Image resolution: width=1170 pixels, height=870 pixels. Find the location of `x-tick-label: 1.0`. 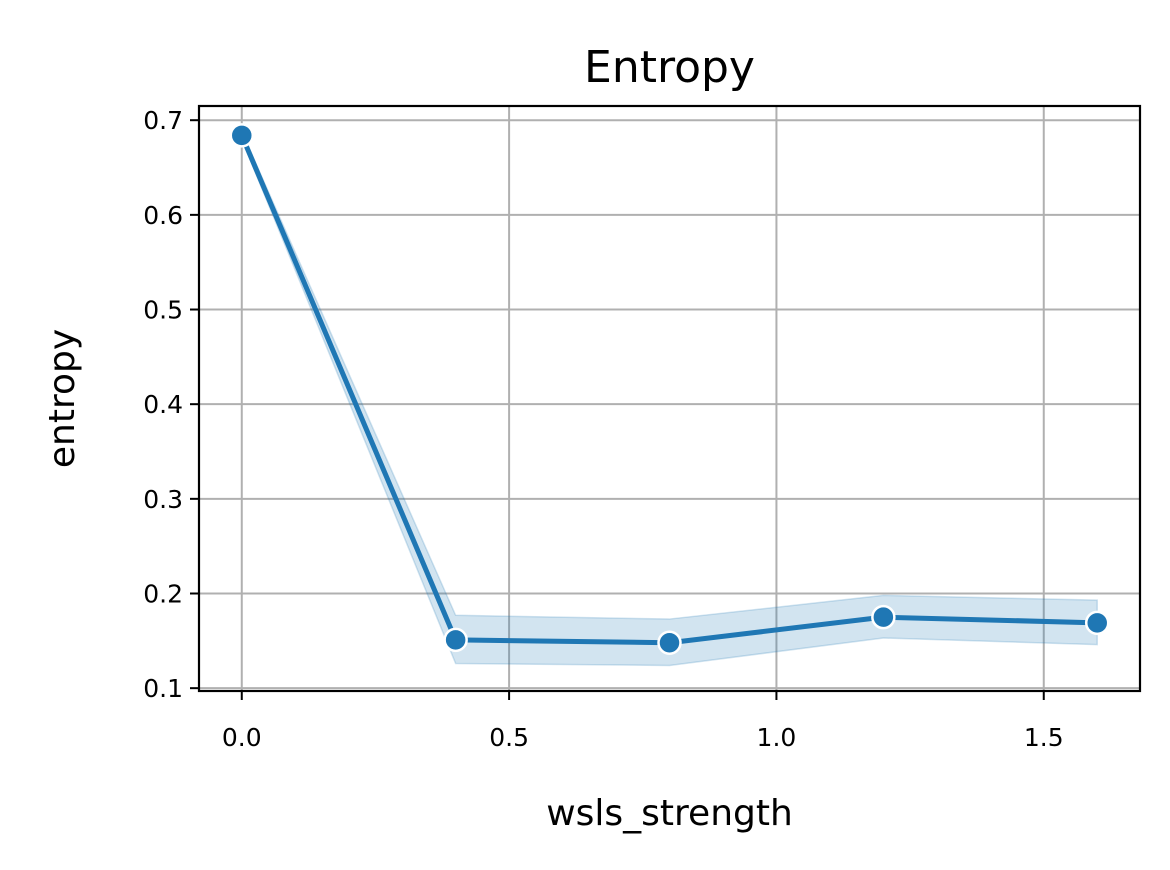

x-tick-label: 1.0 is located at coordinates (777, 737).